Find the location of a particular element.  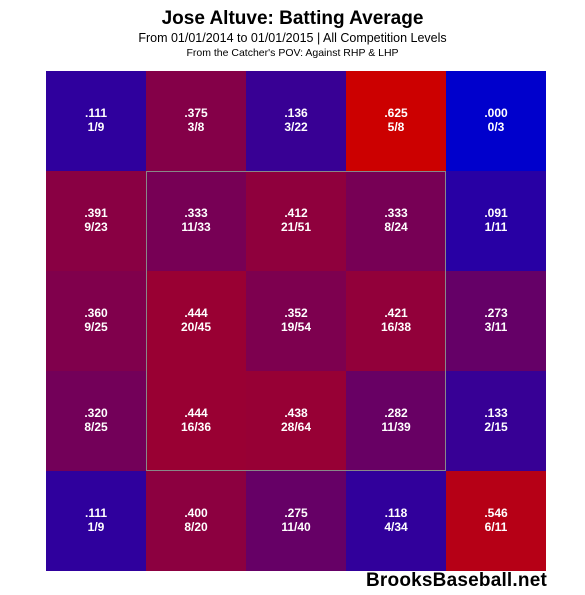

zone-cell-average: .320 is located at coordinates (96, 413).